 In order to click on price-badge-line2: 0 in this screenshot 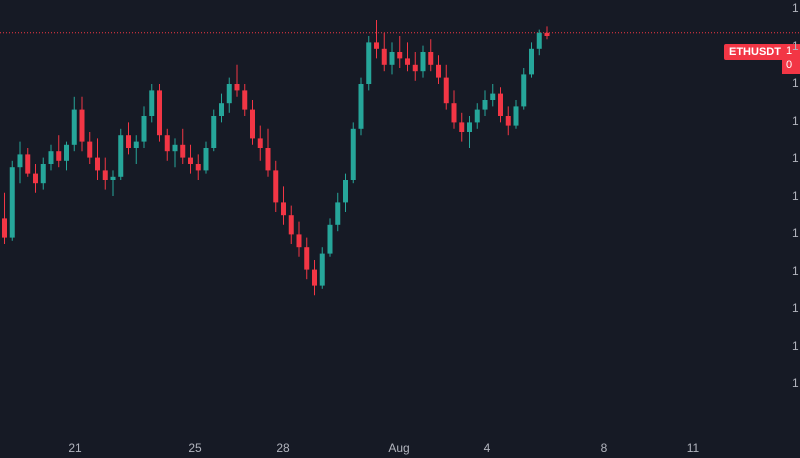, I will do `click(789, 65)`.